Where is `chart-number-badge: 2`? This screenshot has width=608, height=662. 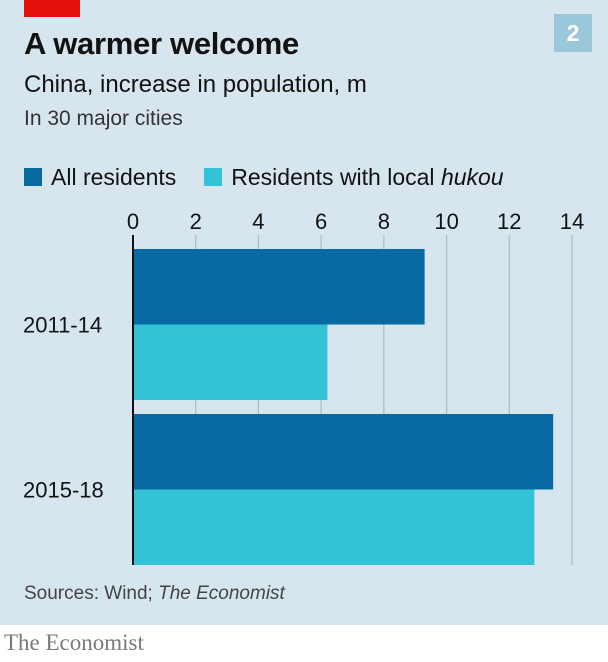 chart-number-badge: 2 is located at coordinates (573, 33).